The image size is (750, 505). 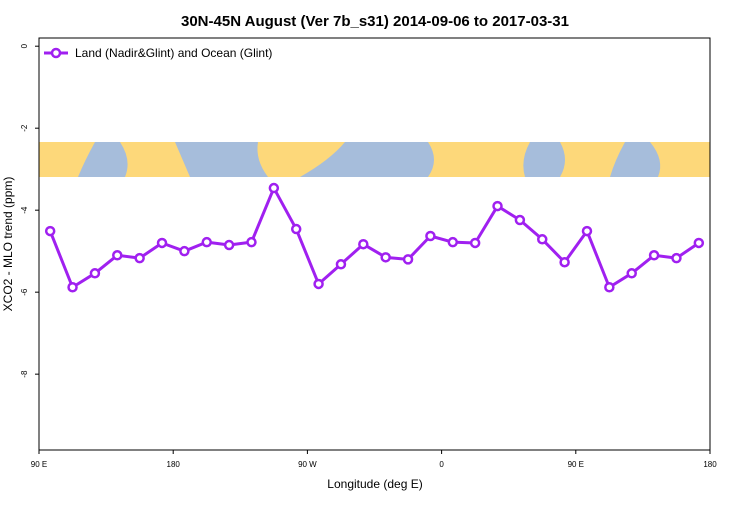 I want to click on y-axis-label: XCO2 - MLO trend (ppm), so click(x=8, y=244).